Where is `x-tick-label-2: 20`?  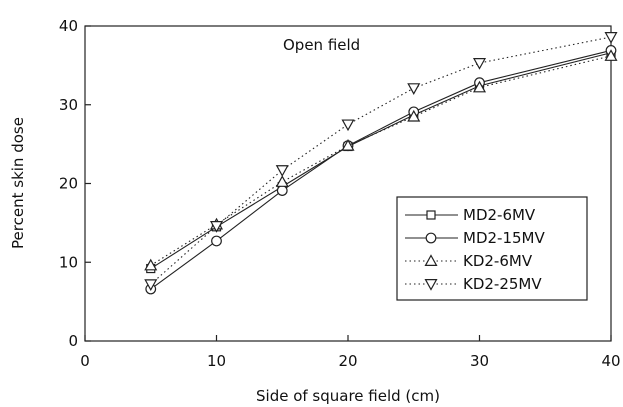
x-tick-label-2: 20 is located at coordinates (347, 361).